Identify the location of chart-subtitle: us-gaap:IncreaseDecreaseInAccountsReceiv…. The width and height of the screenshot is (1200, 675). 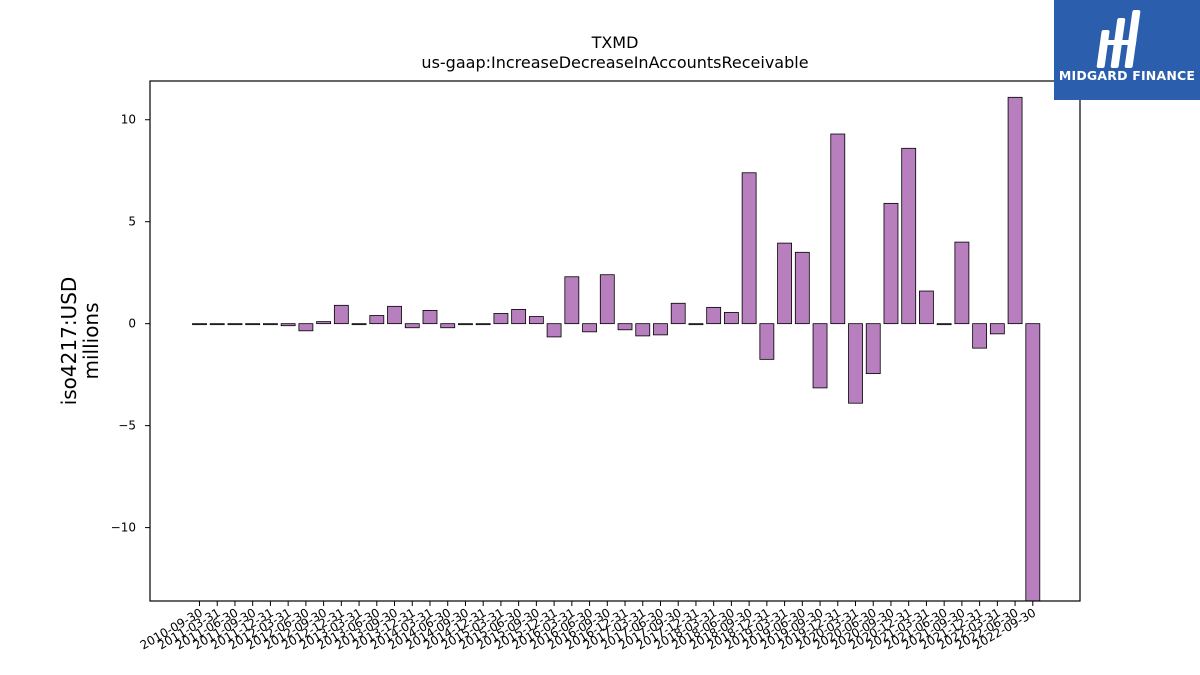
(614, 62).